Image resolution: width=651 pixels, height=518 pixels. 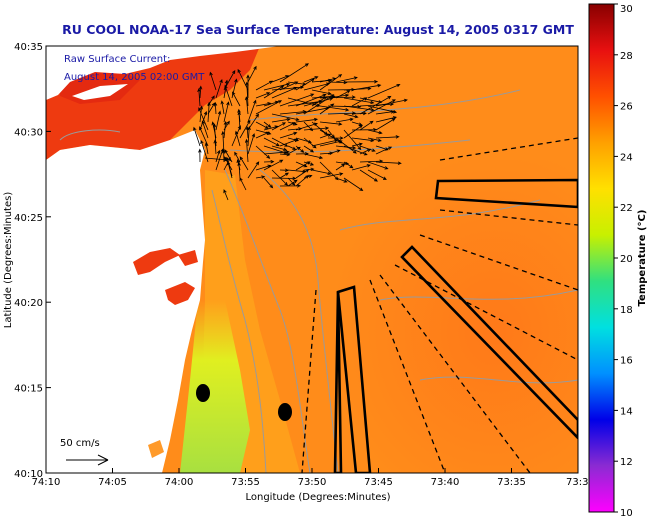 I want to click on colorbar-tick-label: 30, so click(x=626, y=9).